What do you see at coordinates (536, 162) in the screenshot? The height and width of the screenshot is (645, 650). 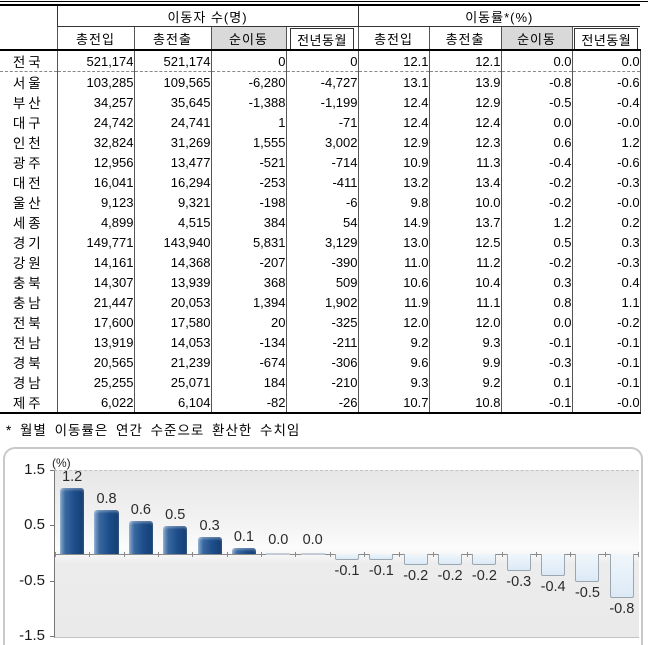 I see `value-cell: -0.4` at bounding box center [536, 162].